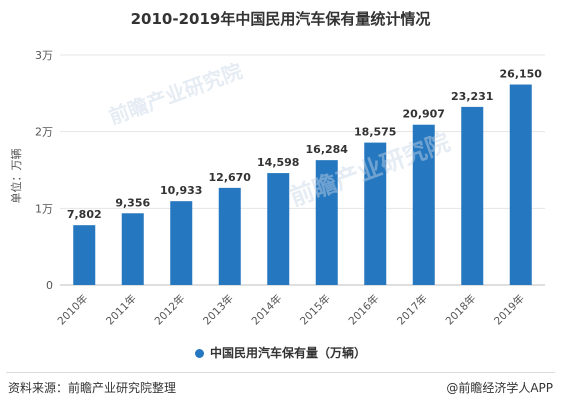 The height and width of the screenshot is (407, 561). Describe the element at coordinates (16, 176) in the screenshot. I see `y-axis-label: 单位：万辆` at that location.